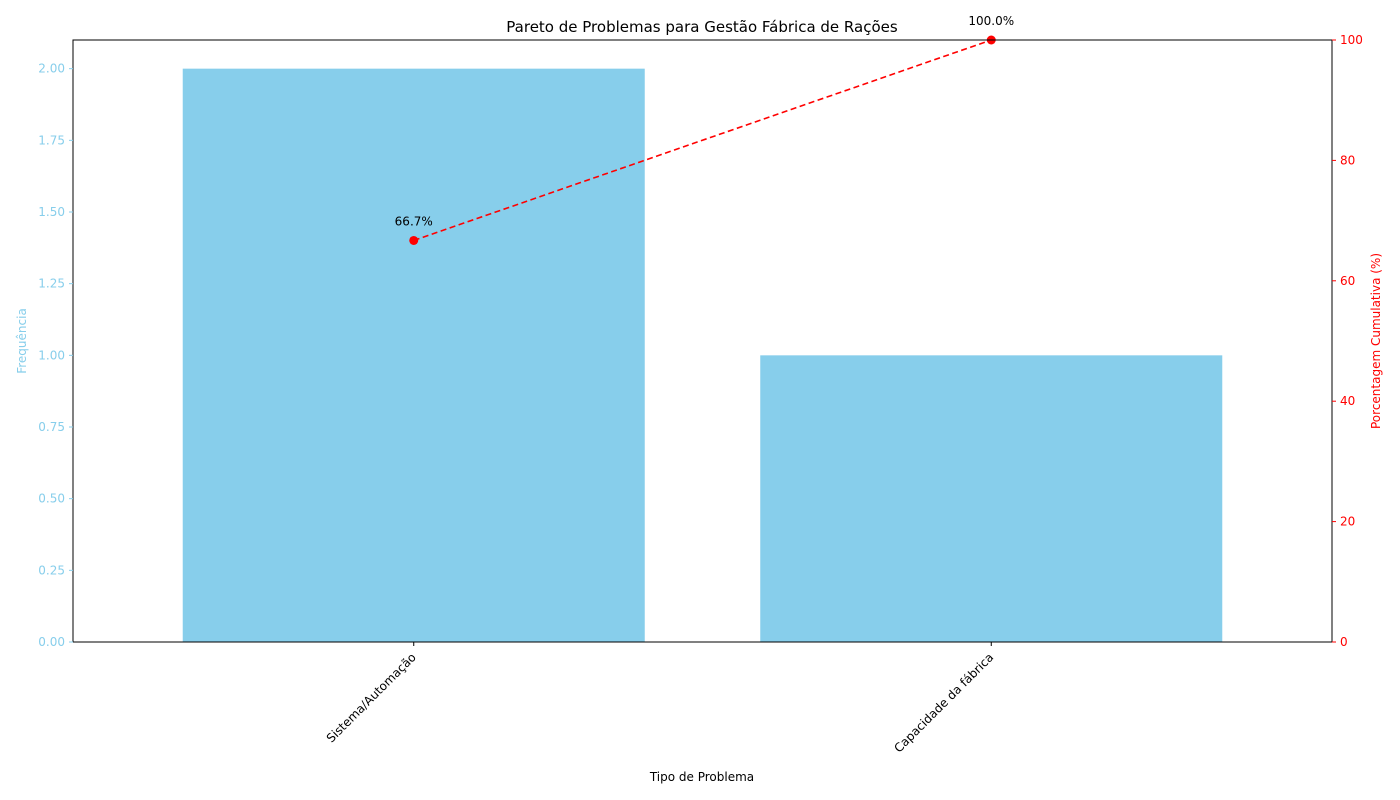 The image size is (1400, 800). I want to click on left-tick-label: 1.75, so click(51, 140).